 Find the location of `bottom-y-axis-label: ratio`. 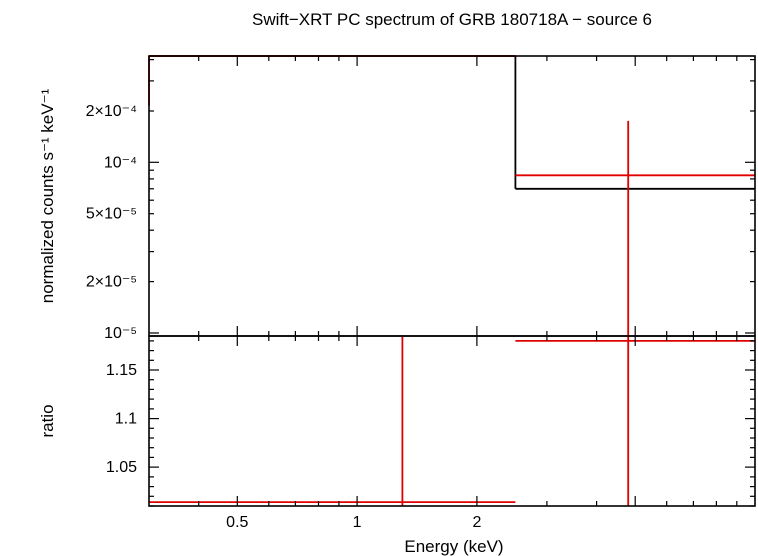

bottom-y-axis-label: ratio is located at coordinates (47, 420).